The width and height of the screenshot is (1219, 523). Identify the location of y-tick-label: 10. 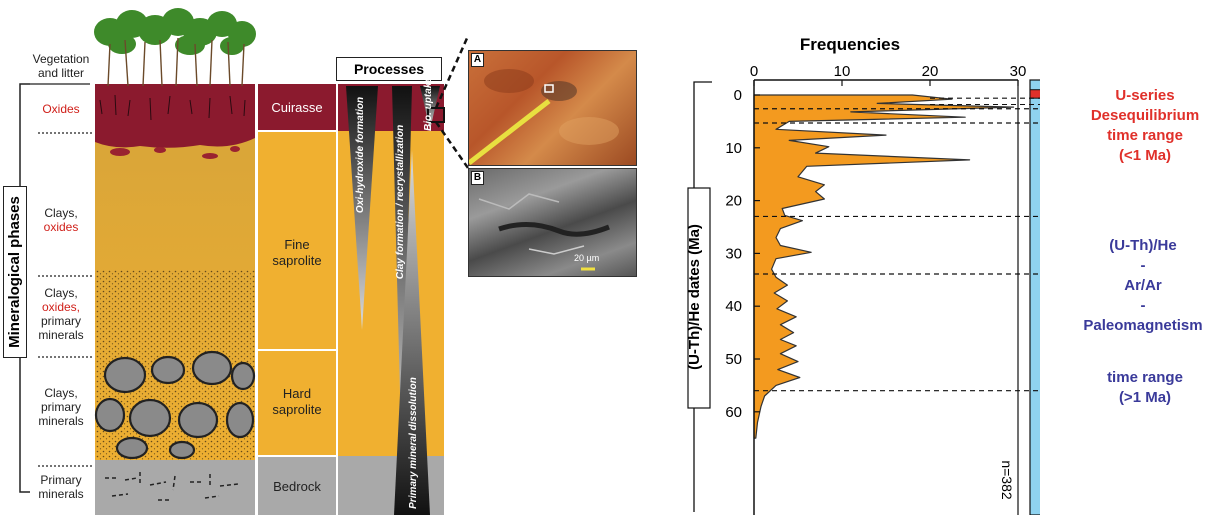
(733, 148).